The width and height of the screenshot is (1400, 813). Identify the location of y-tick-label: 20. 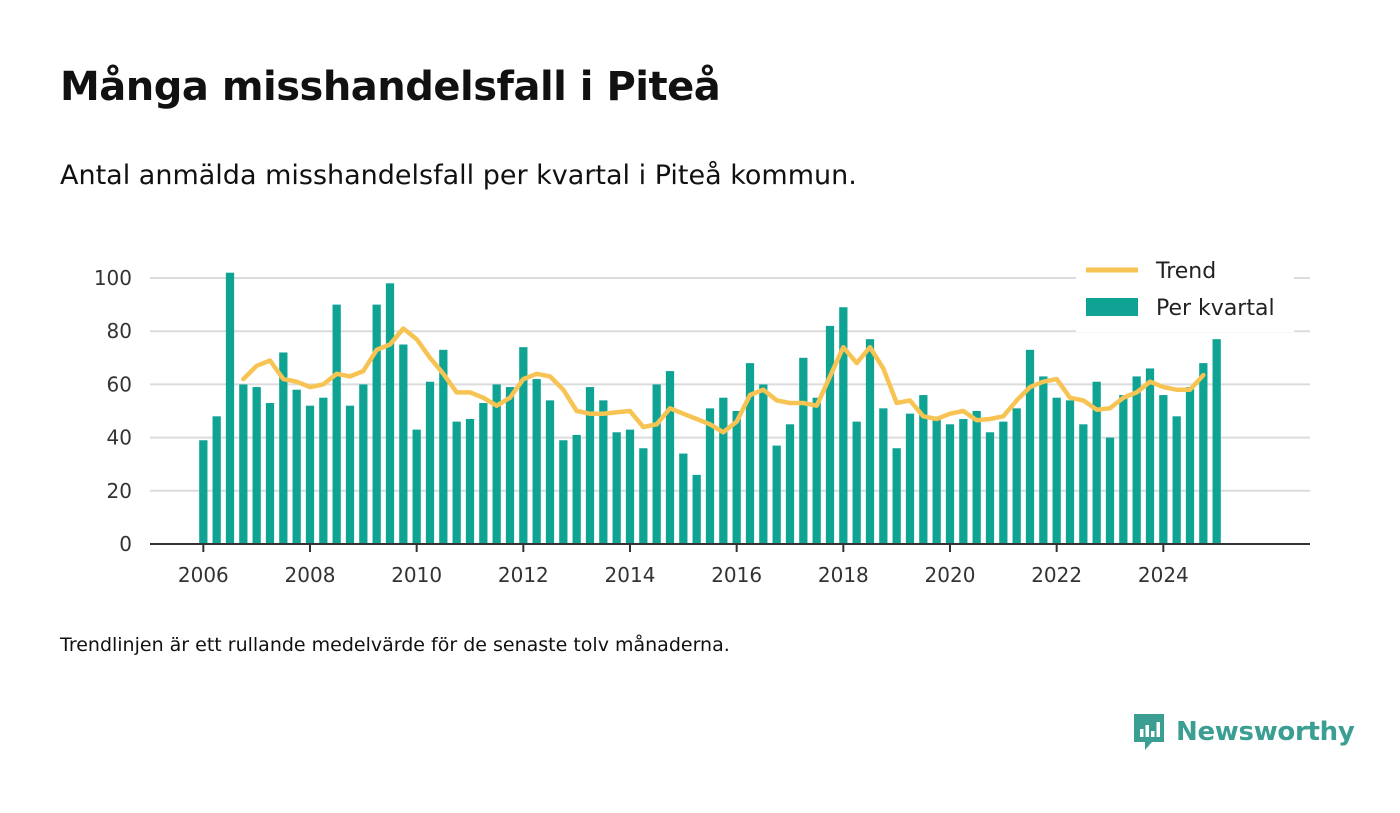
(119, 491).